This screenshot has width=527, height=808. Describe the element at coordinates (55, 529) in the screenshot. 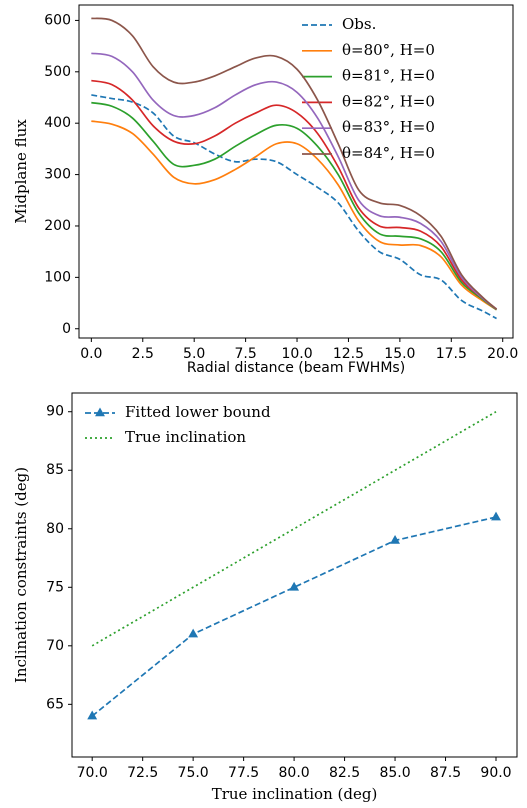

I see `y-tick-label: 80` at that location.